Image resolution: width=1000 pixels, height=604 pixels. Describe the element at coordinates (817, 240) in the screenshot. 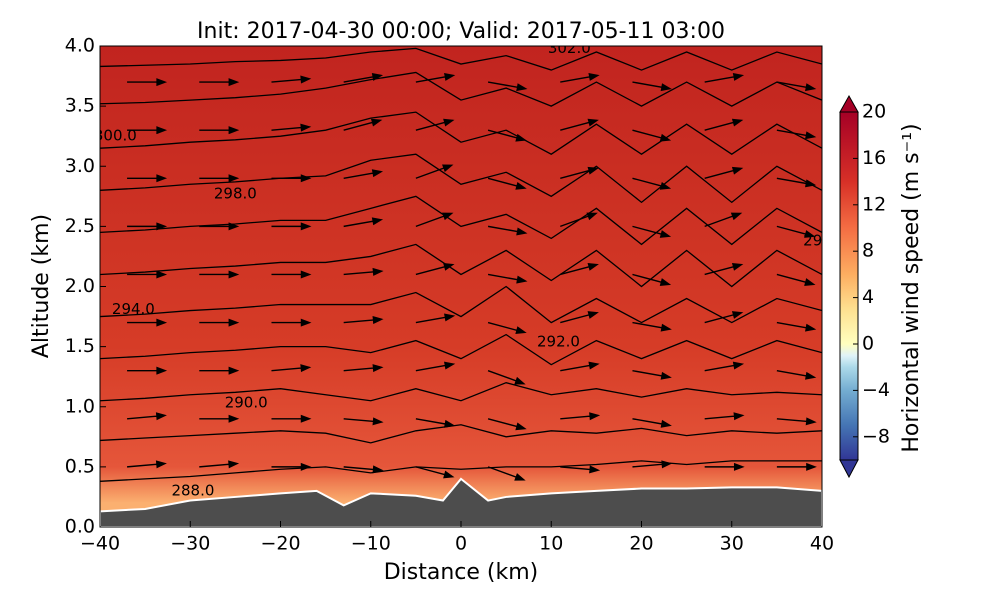

I see `contour-label: 296` at that location.